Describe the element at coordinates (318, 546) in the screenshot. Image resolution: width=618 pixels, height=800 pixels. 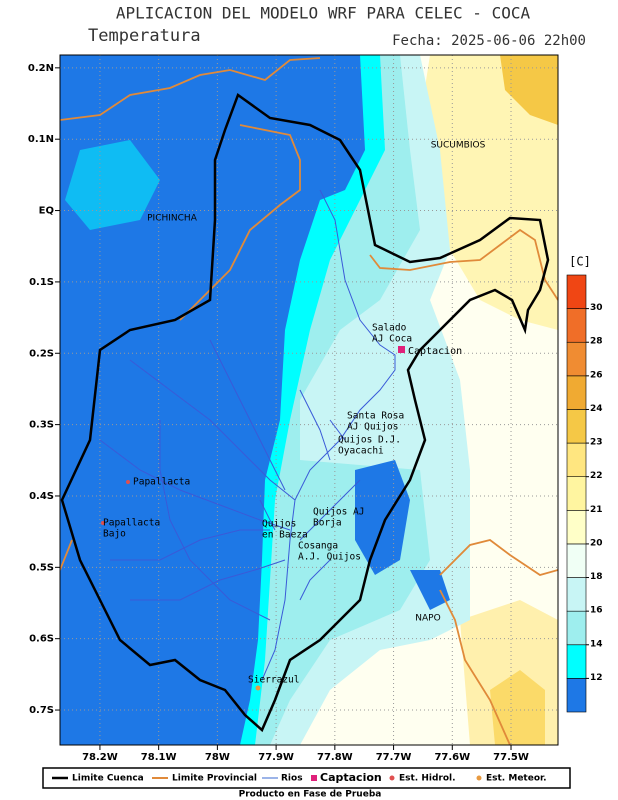
I see `station-label: Cosanga` at that location.